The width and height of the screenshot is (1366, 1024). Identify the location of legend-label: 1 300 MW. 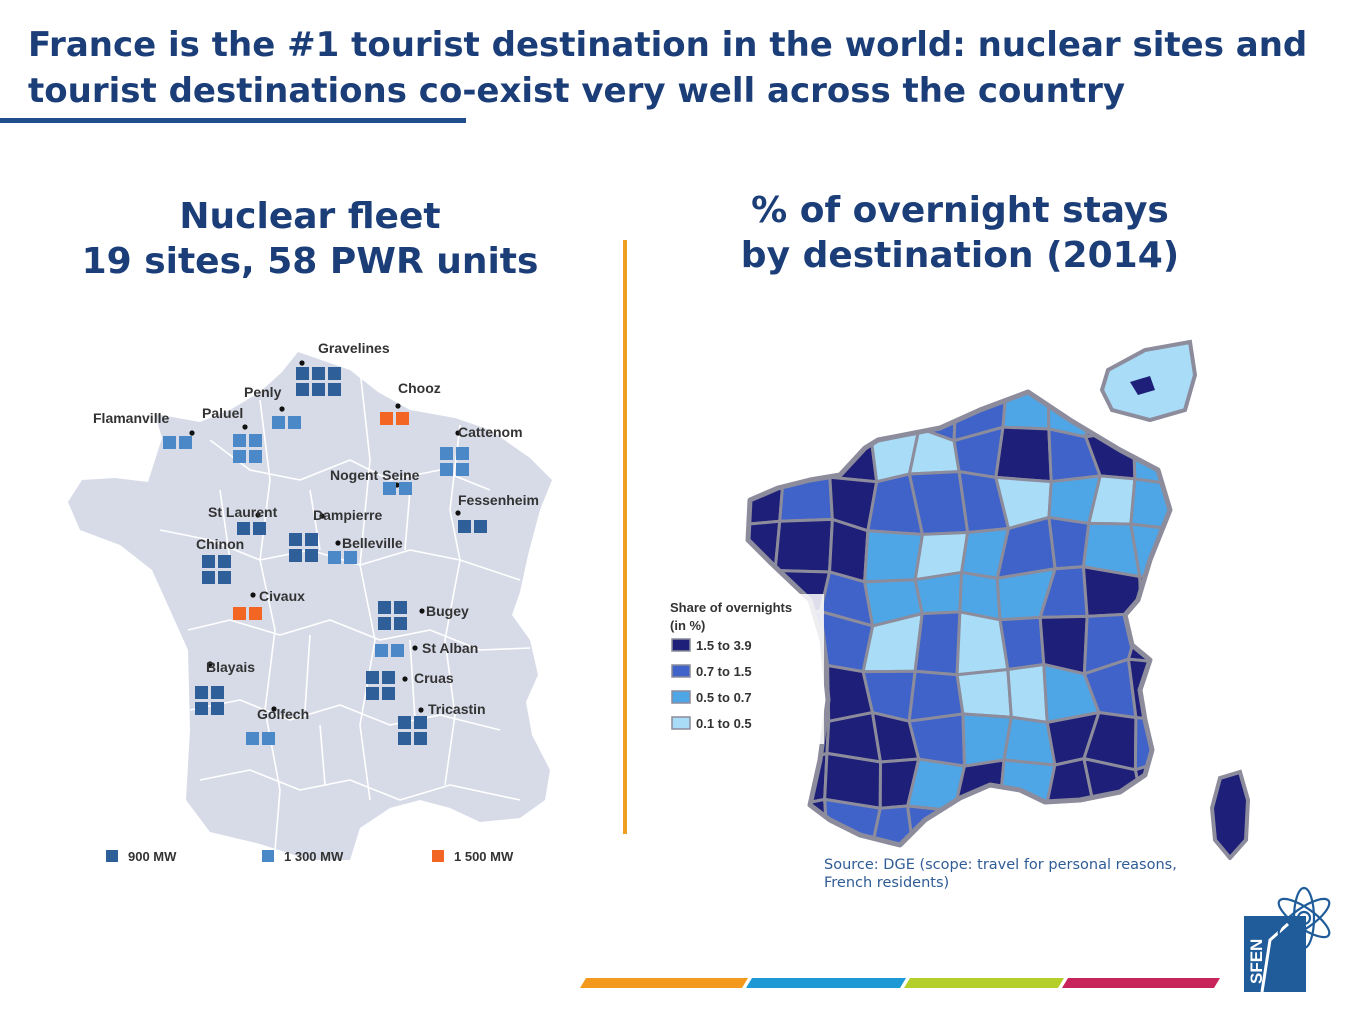
(314, 856).